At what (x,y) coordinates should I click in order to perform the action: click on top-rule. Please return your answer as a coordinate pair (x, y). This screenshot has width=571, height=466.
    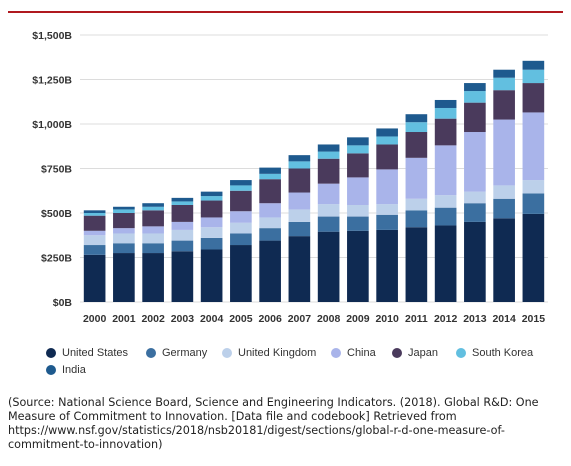
    Looking at the image, I should click on (285, 12).